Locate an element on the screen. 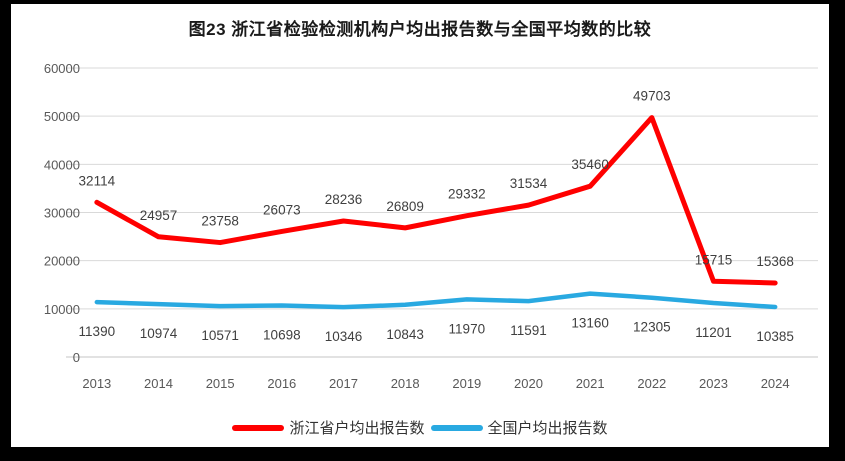 The height and width of the screenshot is (461, 845). data-label: 10571 is located at coordinates (220, 335).